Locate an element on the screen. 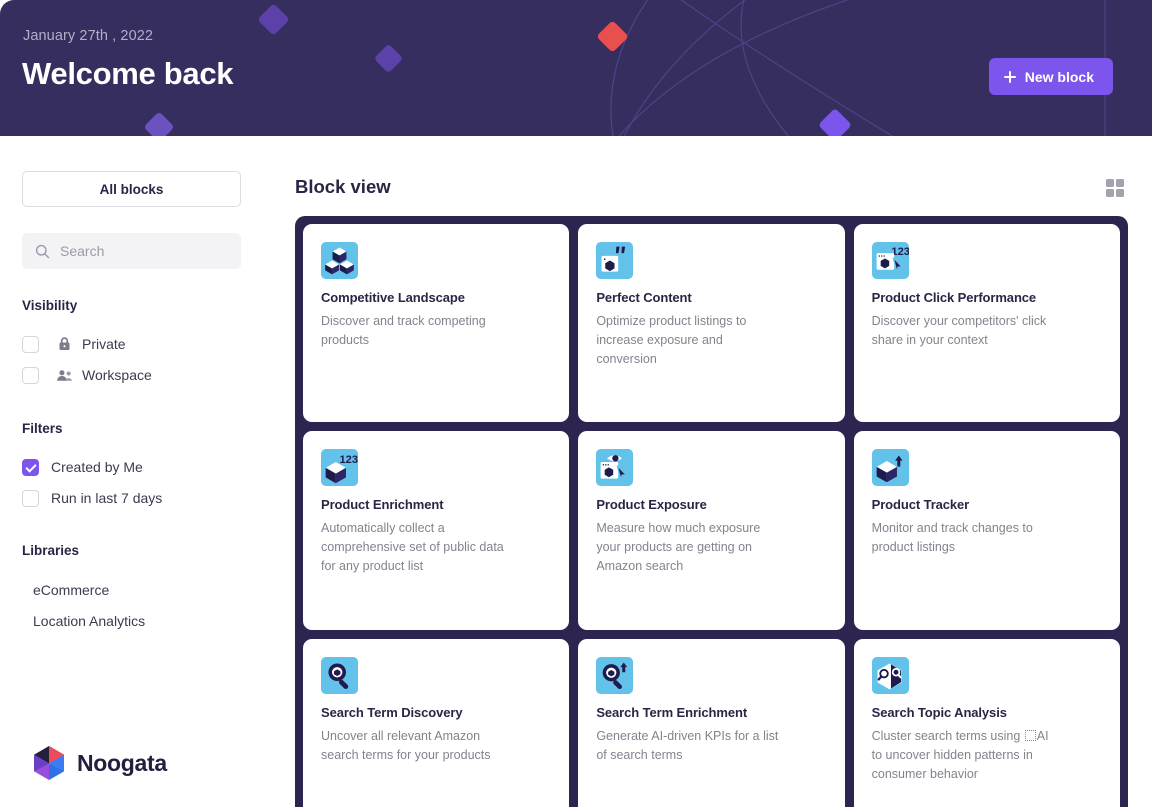 The height and width of the screenshot is (807, 1152). magnifier-cluster-icon is located at coordinates (890, 675).